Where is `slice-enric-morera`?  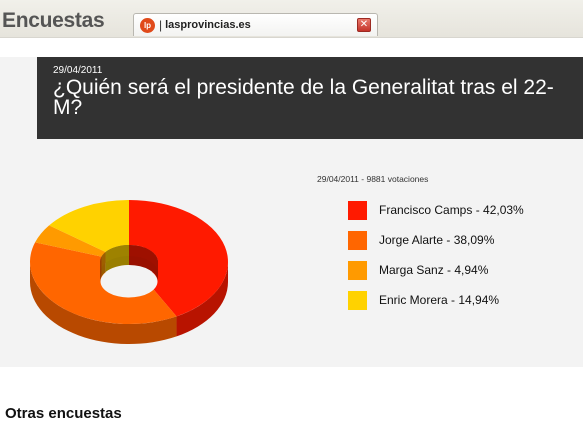 slice-enric-morera is located at coordinates (89, 226).